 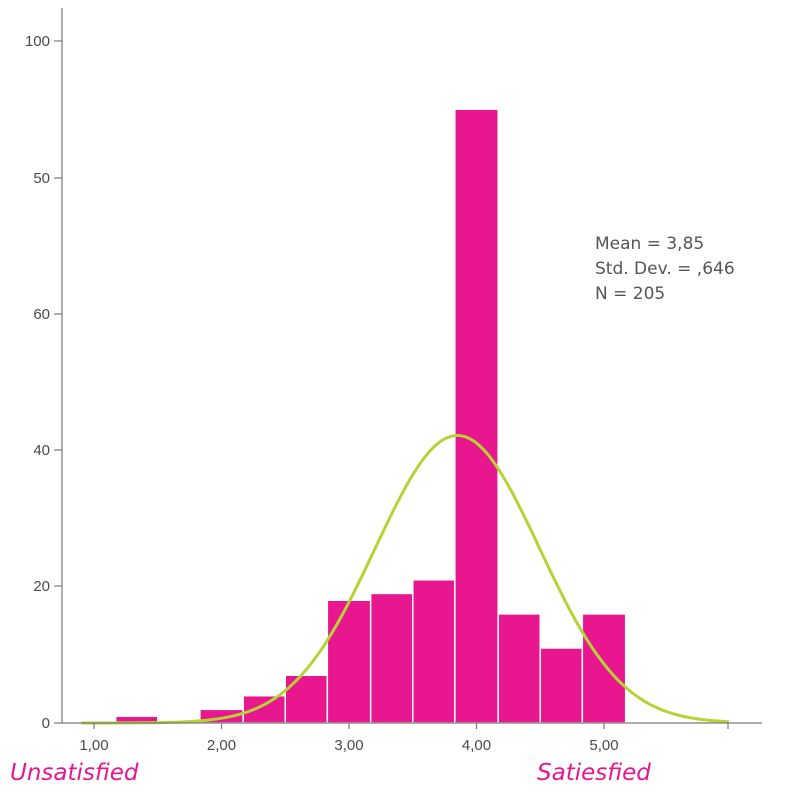 I want to click on x-tick-label-5,00: 5,00, so click(x=603, y=745).